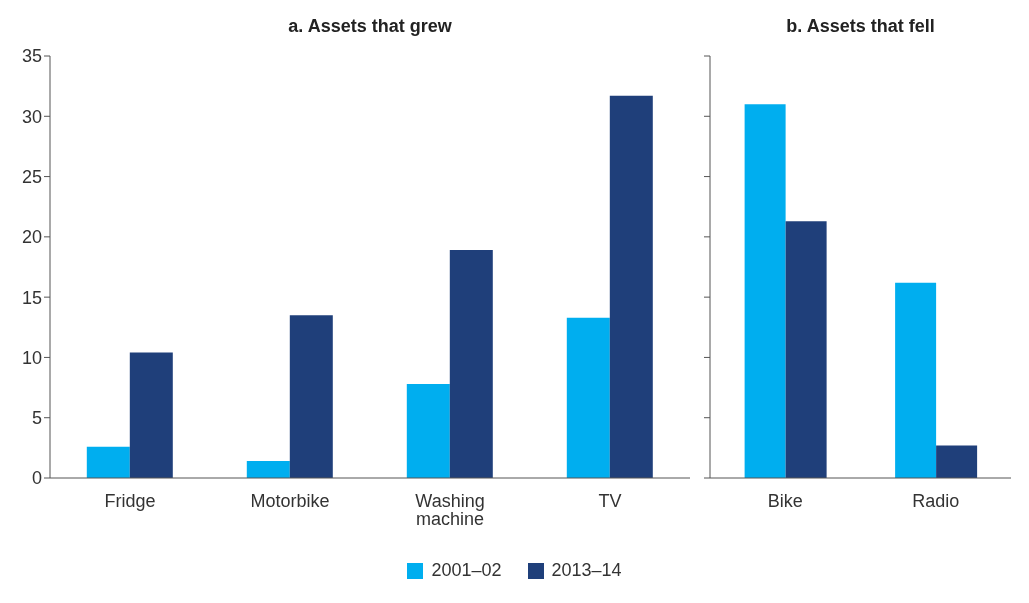  I want to click on legend-label: 2001–02, so click(466, 570).